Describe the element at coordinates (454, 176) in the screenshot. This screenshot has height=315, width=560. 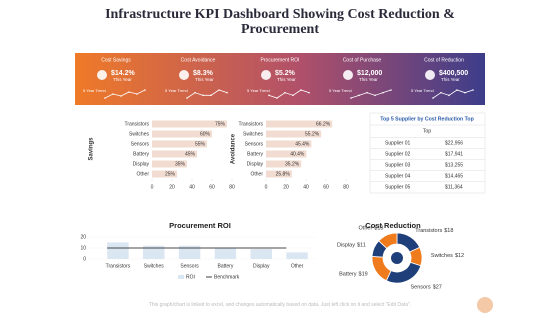
I see `table-cell: $14,465` at that location.